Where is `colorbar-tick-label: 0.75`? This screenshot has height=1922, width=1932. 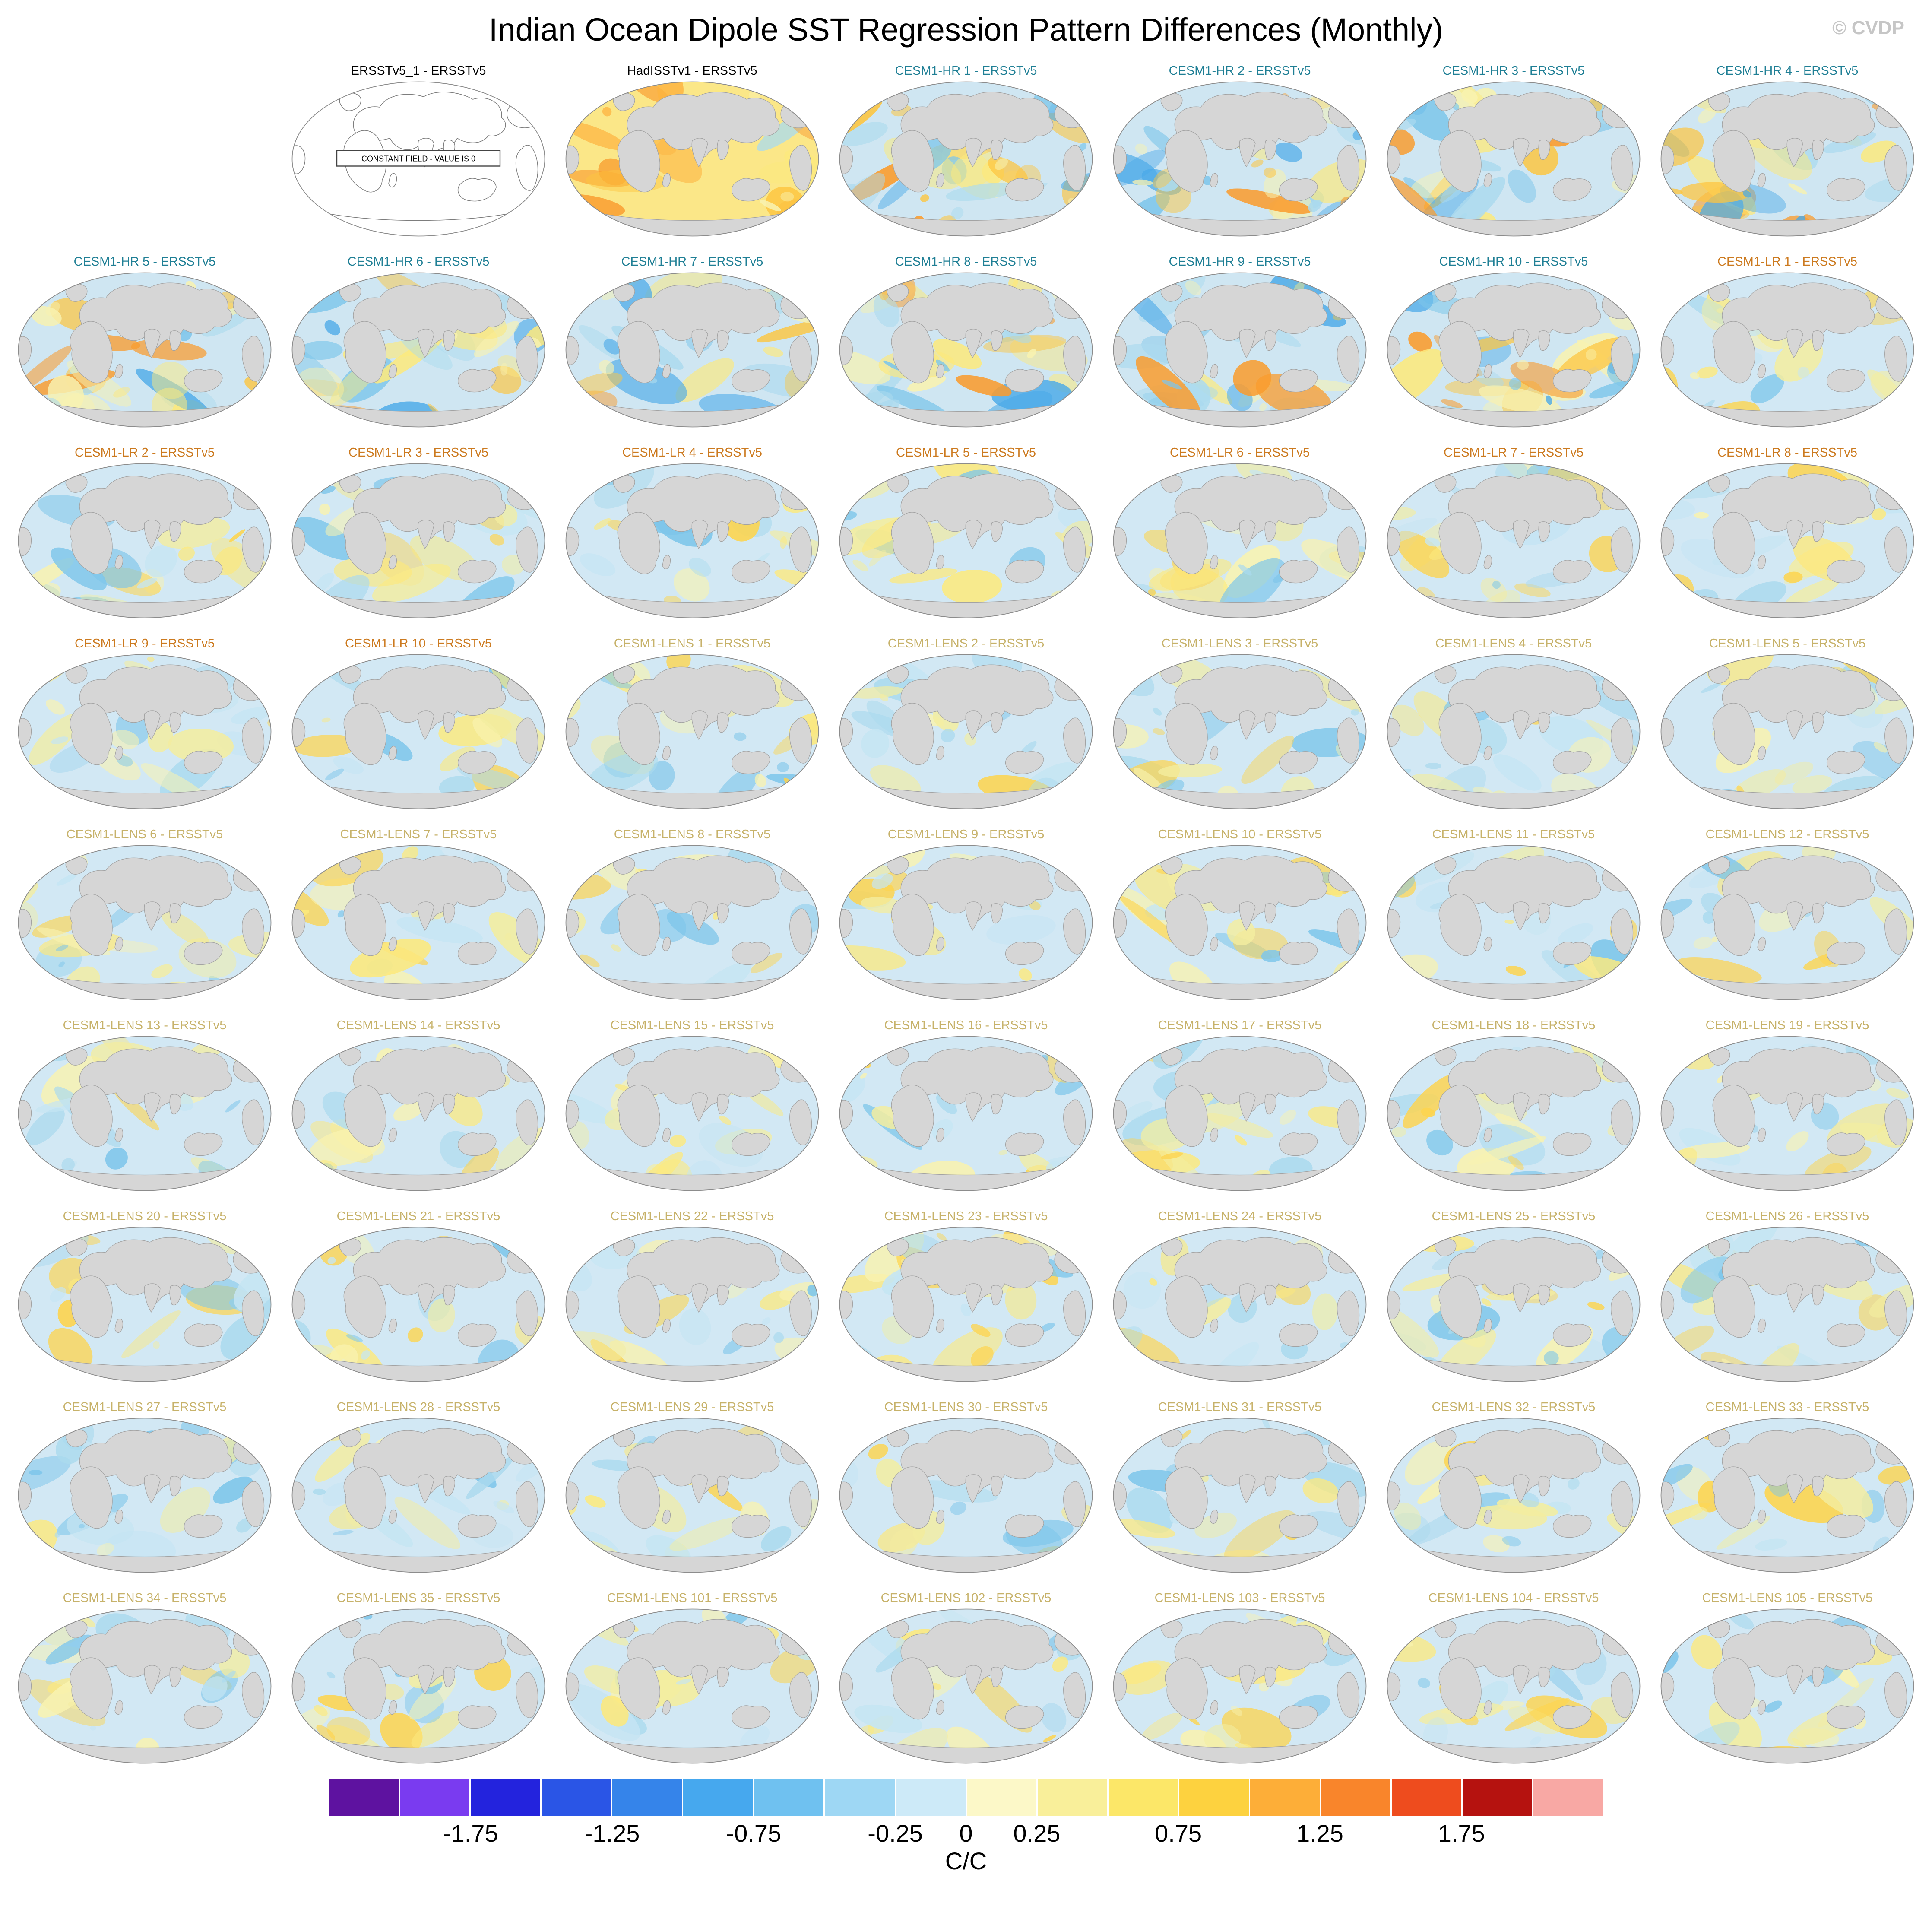
colorbar-tick-label: 0.75 is located at coordinates (1178, 1833).